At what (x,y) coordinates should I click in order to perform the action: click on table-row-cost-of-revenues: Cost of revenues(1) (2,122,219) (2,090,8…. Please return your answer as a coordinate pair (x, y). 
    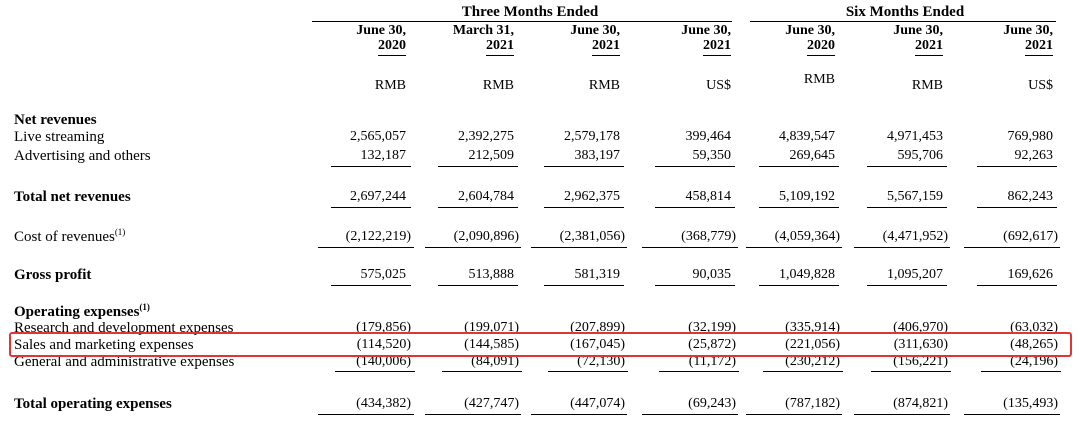
    Looking at the image, I should click on (540, 237).